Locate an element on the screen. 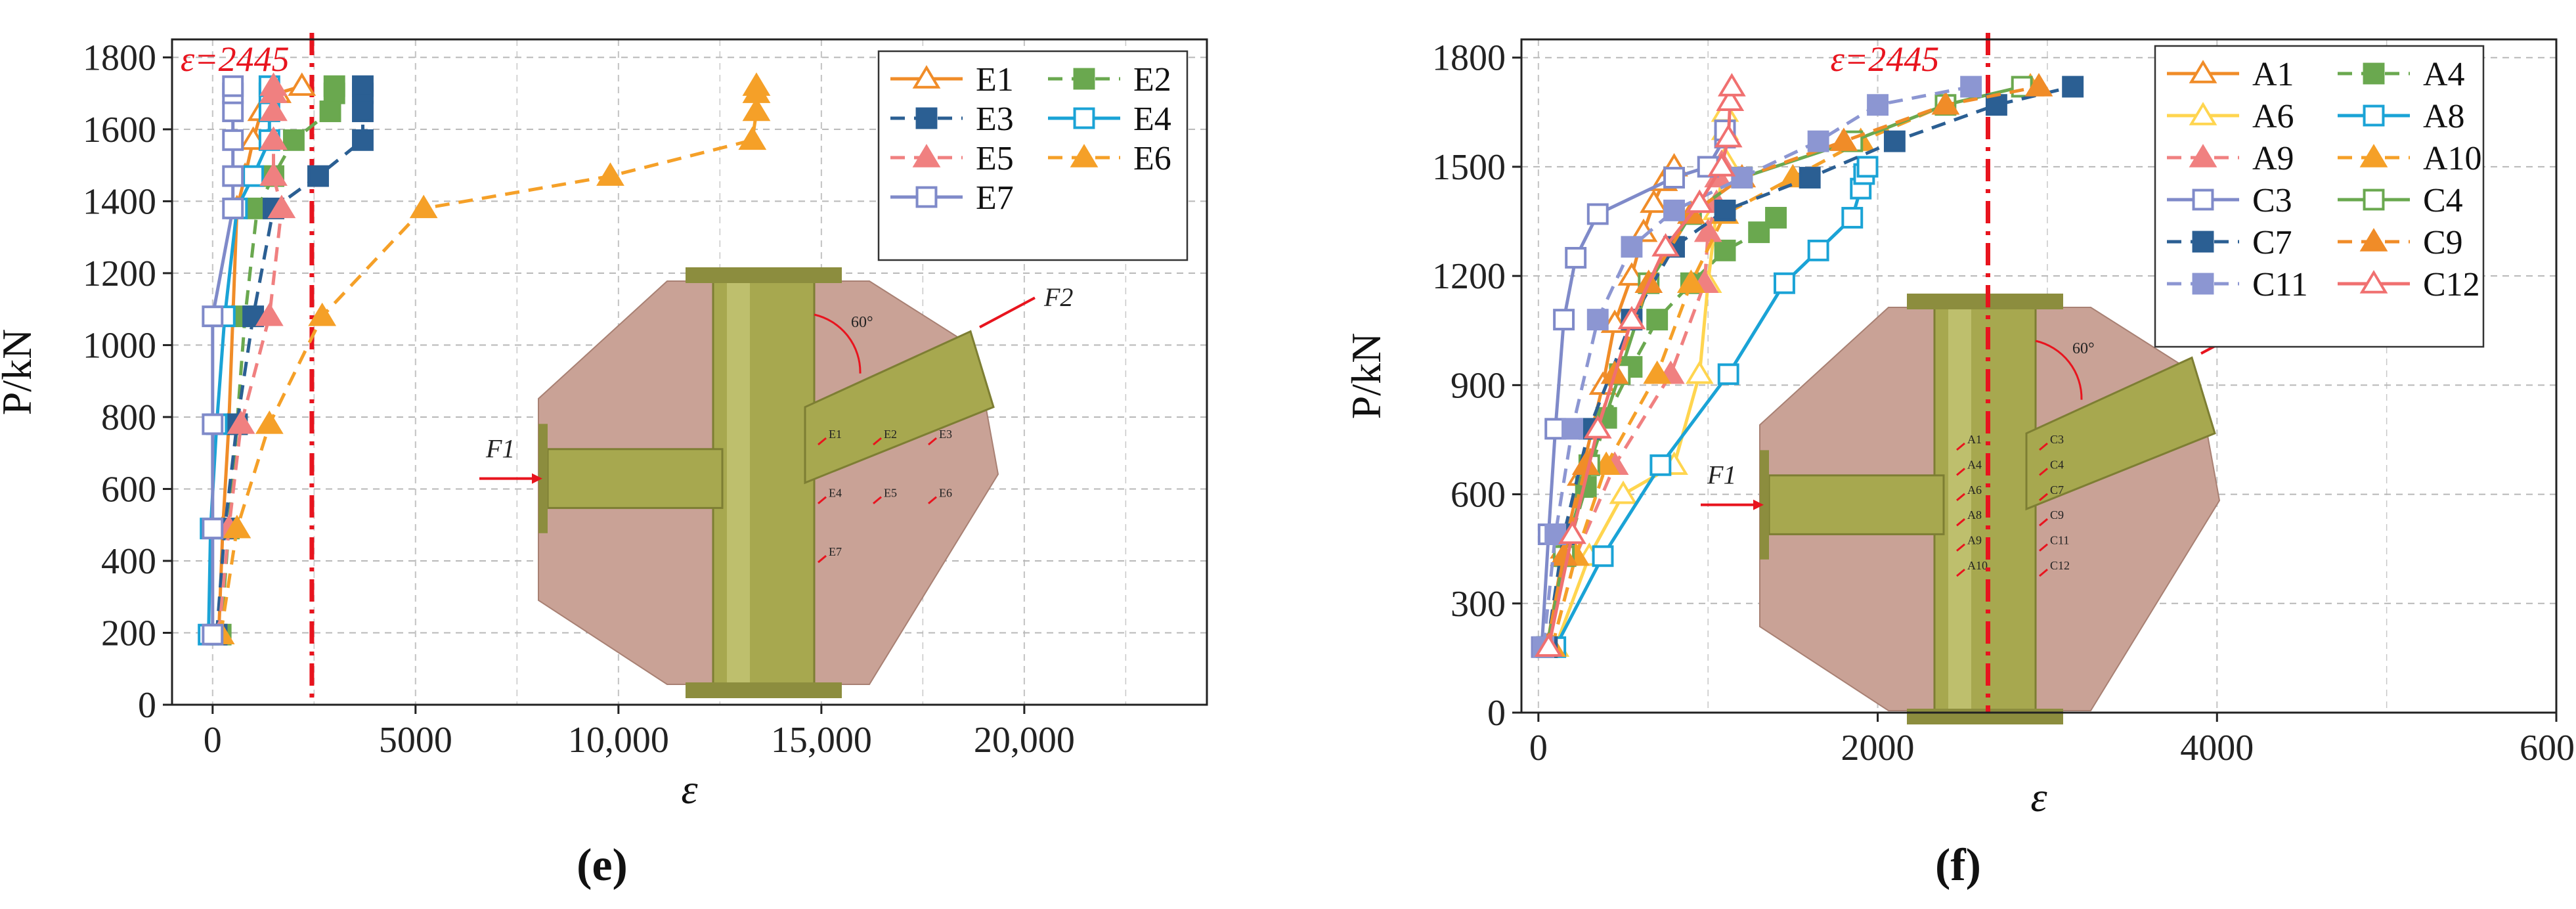  y-tick-label: 1600 is located at coordinates (120, 130).